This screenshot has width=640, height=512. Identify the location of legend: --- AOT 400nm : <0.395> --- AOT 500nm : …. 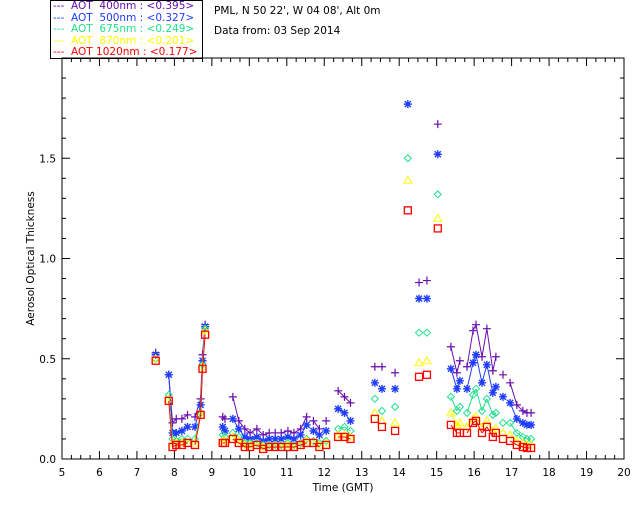
(126, 29).